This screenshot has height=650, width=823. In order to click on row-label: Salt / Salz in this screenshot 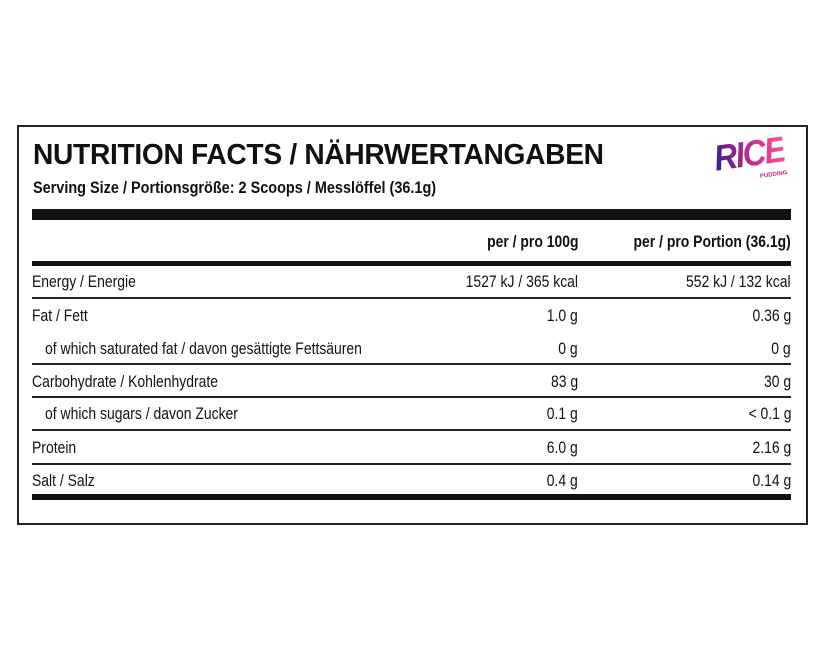, I will do `click(63, 480)`.